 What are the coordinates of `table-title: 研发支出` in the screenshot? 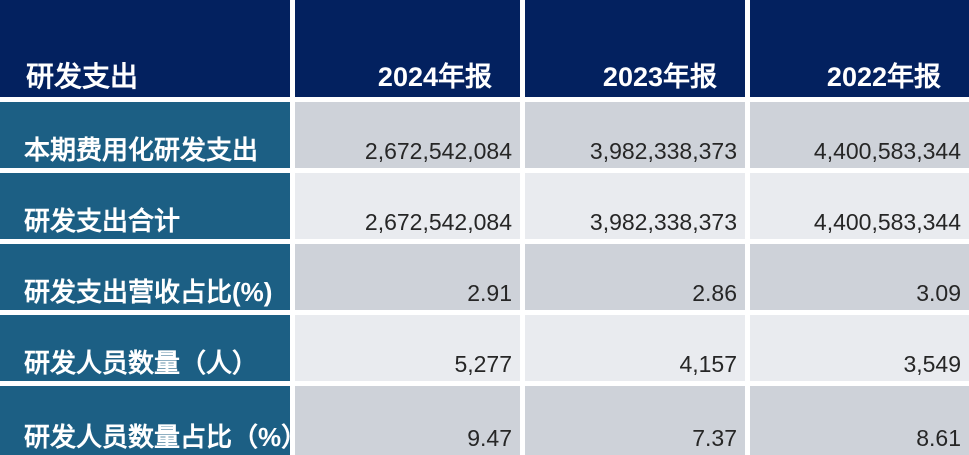 It's located at (145, 48).